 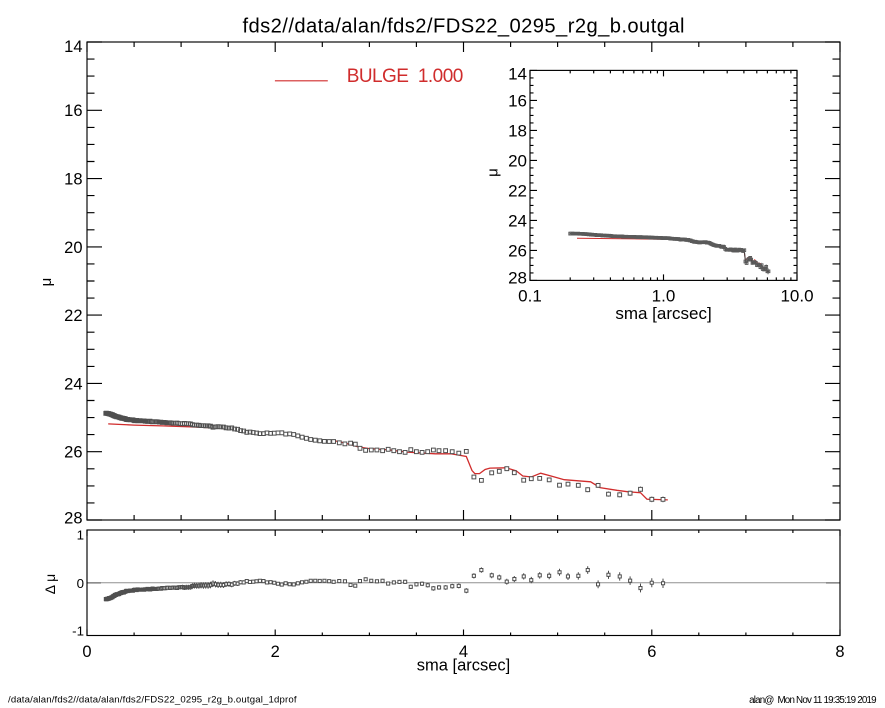 What do you see at coordinates (813, 700) in the screenshot?
I see `svg-text:alan@ Mon Nov 11 19:35:19 201: alan@ Mon Nov 11 19:35:19 2019` at bounding box center [813, 700].